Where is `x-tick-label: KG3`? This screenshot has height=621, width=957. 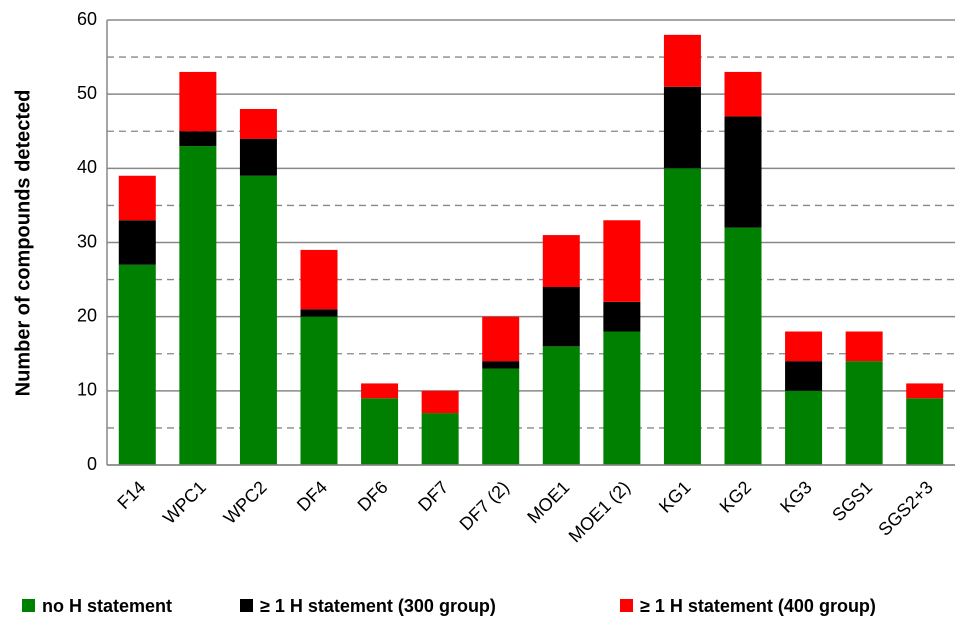
x-tick-label: KG3 is located at coordinates (796, 497).